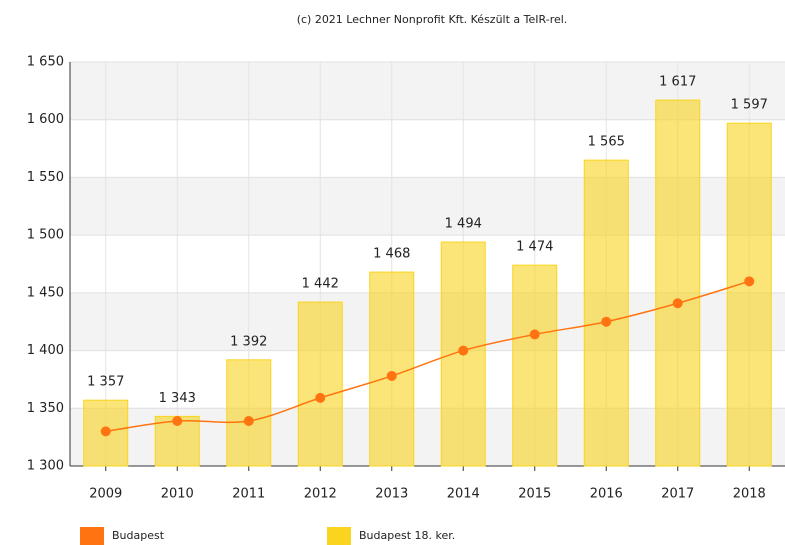  I want to click on value-label: 1 357, so click(105, 382).